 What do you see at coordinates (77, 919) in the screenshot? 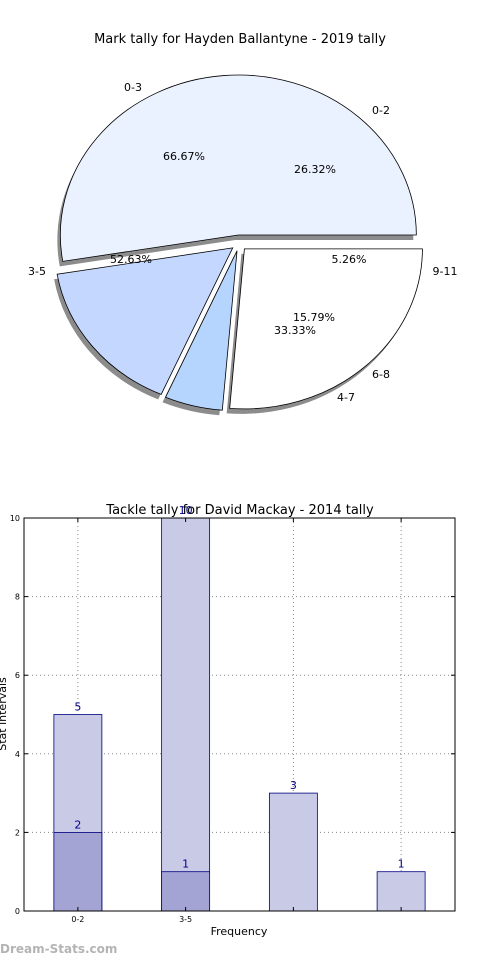
I see `bar-x-tick-label: 0-2` at bounding box center [77, 919].